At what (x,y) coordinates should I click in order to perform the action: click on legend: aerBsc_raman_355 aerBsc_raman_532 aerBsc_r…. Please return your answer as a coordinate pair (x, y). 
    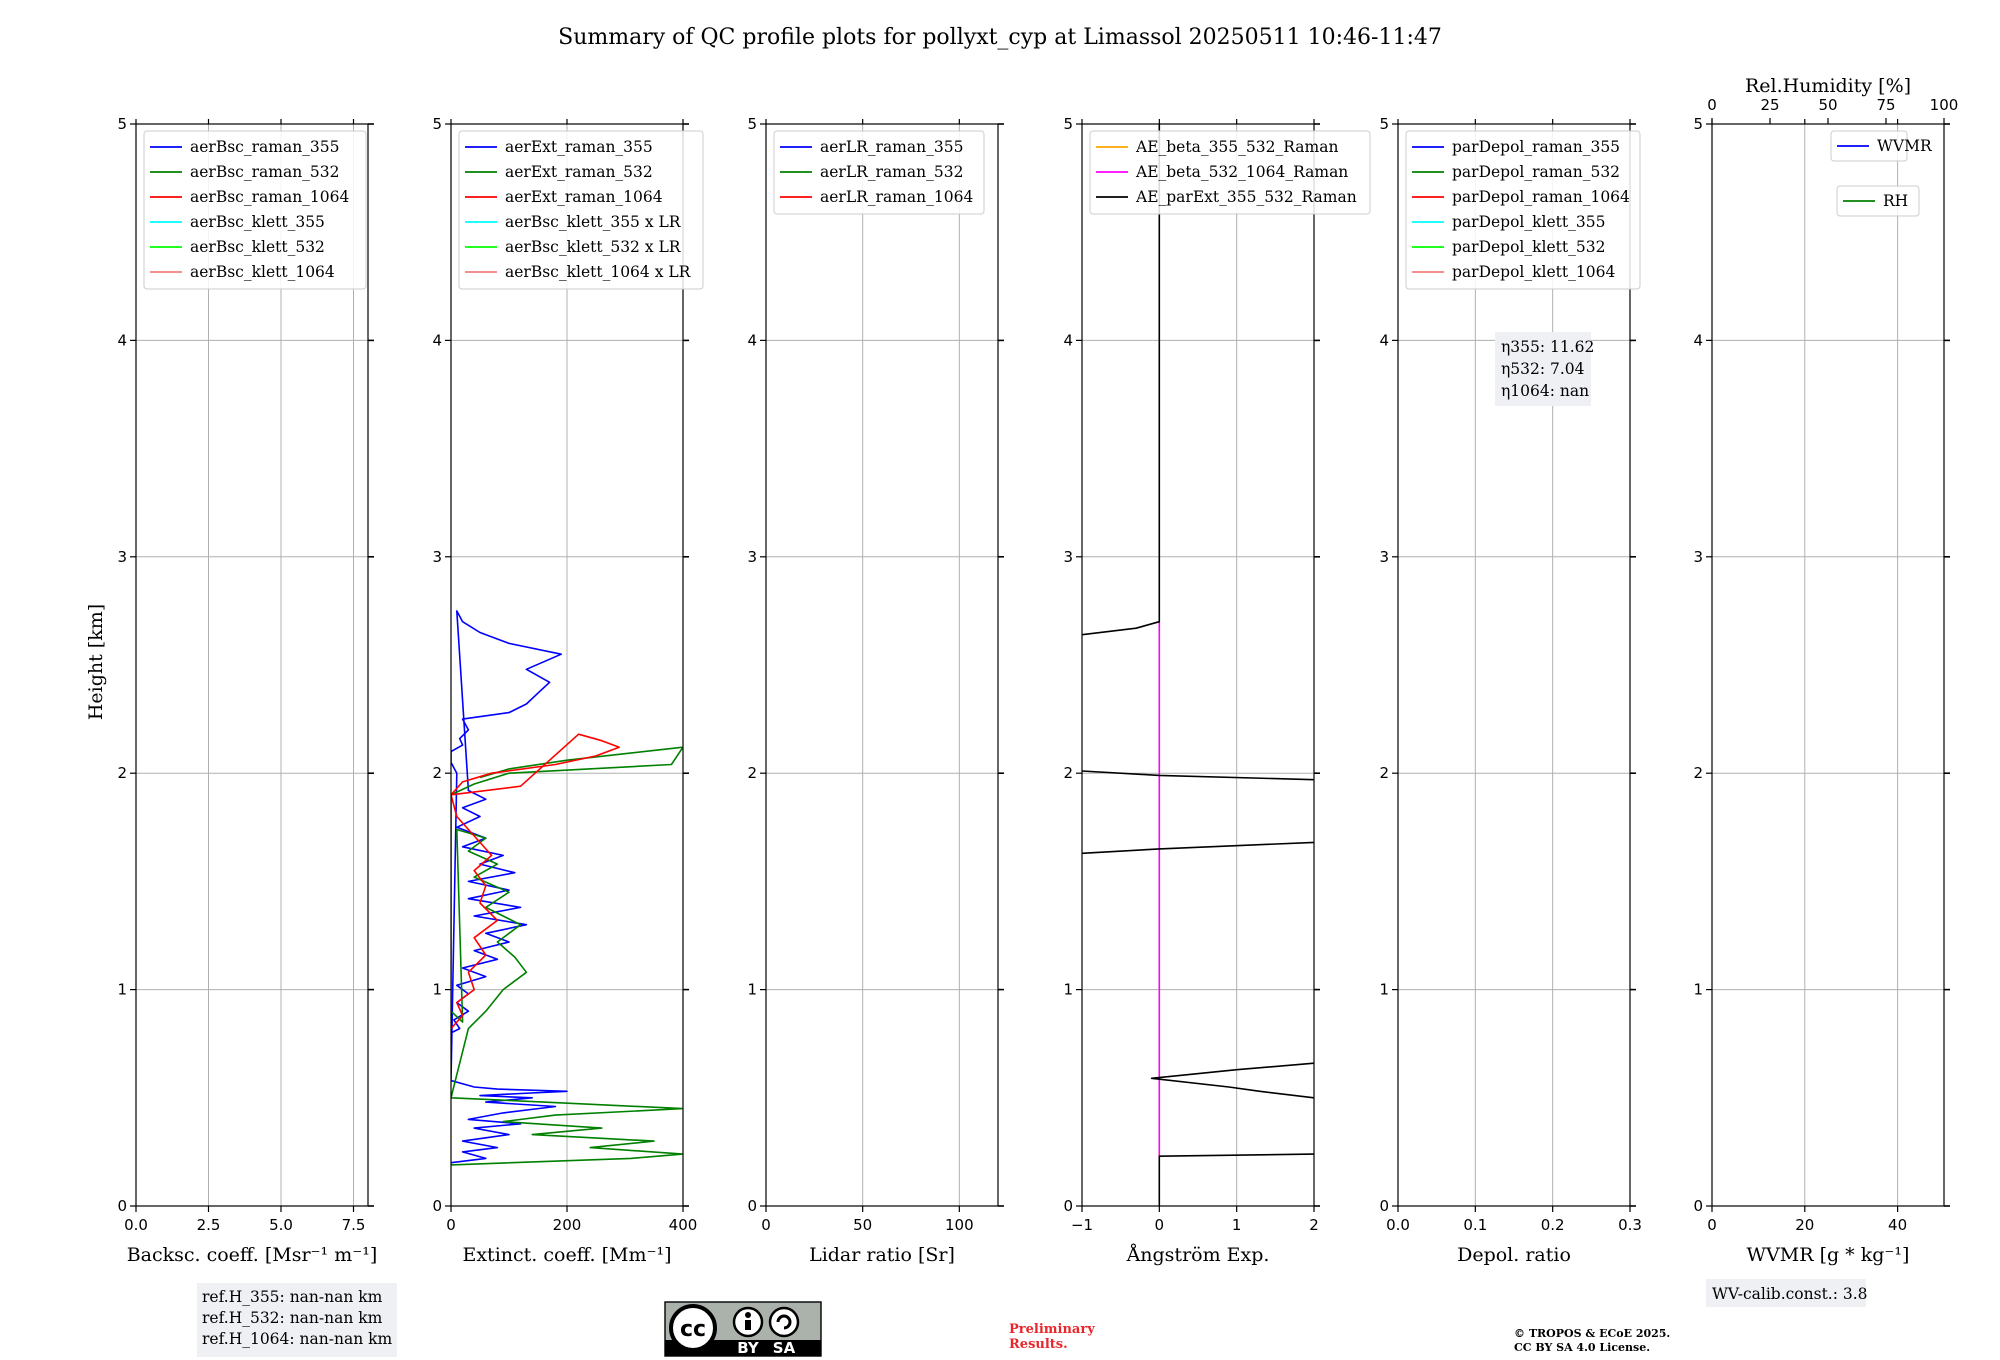
    Looking at the image, I should click on (255, 210).